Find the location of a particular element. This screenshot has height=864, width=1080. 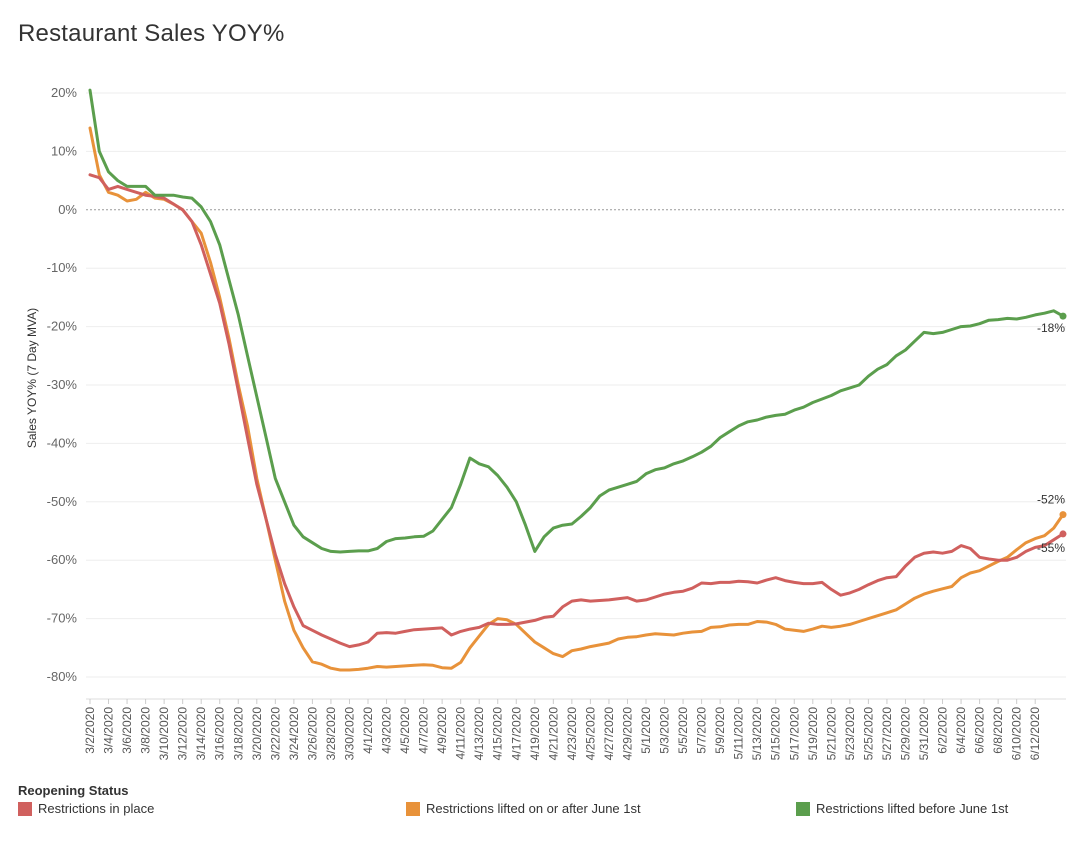

y-tick-label: -10% is located at coordinates (62, 267).